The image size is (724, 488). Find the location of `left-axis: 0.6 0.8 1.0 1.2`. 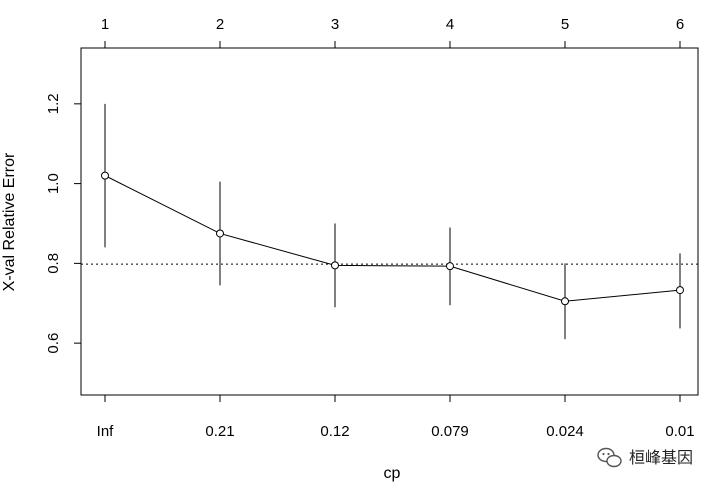

left-axis: 0.6 0.8 1.0 1.2 is located at coordinates (63, 223).